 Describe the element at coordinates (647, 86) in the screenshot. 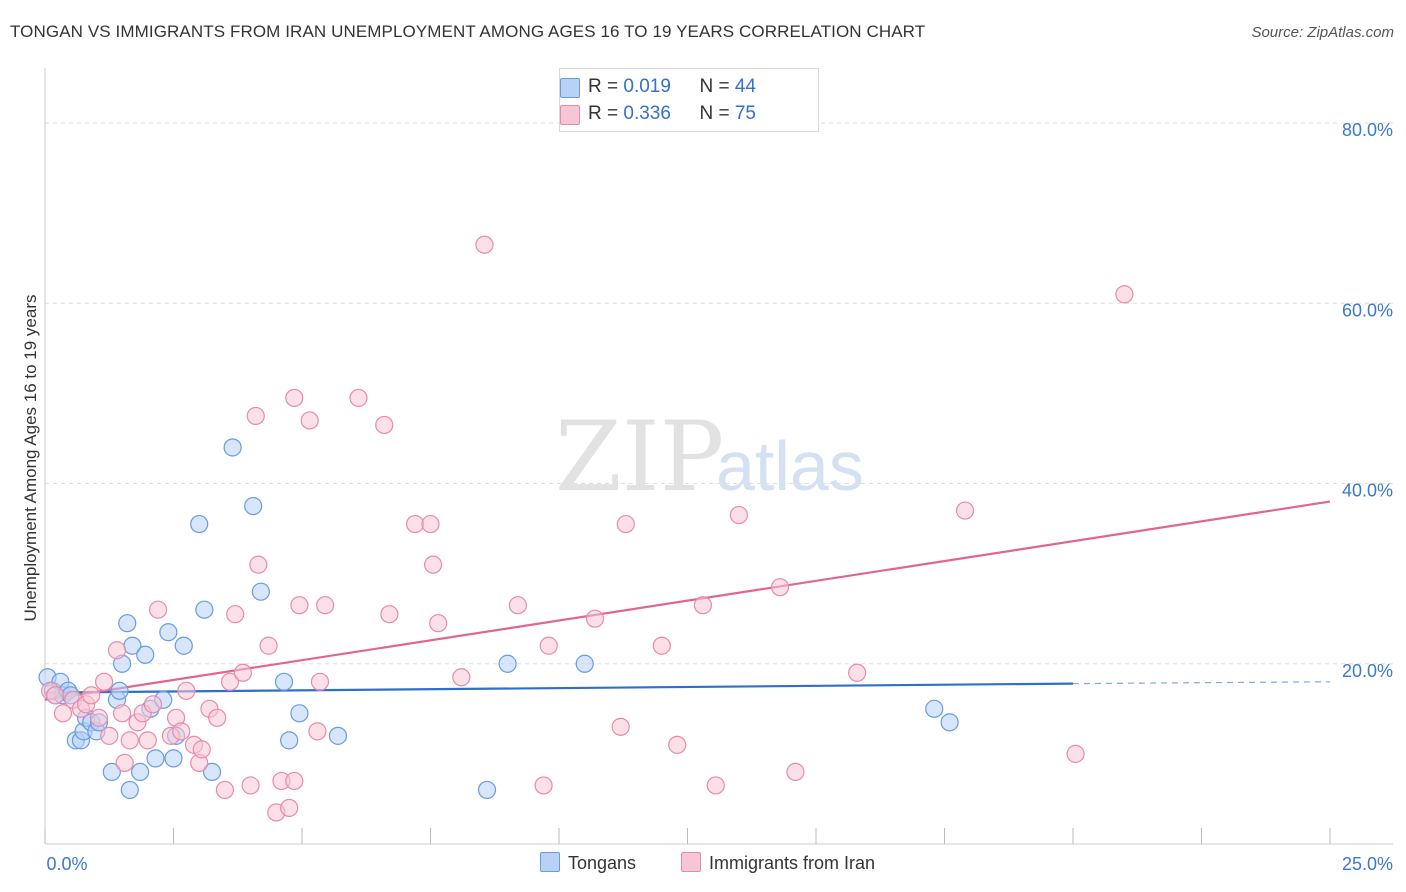

I see `legend-r-value-tongans: 0.019` at that location.